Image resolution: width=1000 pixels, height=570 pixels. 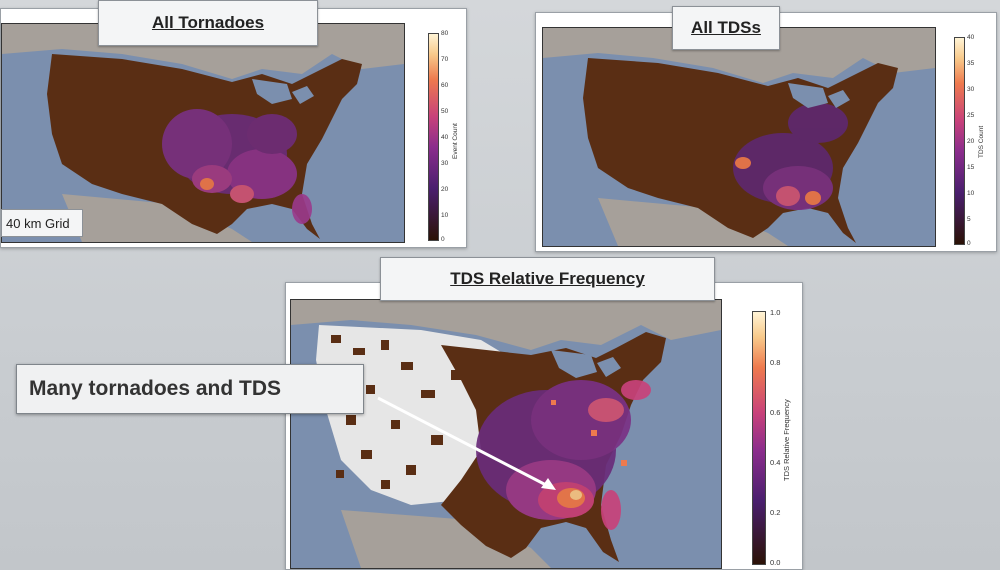 What do you see at coordinates (455, 141) in the screenshot?
I see `colorbar-label: Event Count` at bounding box center [455, 141].